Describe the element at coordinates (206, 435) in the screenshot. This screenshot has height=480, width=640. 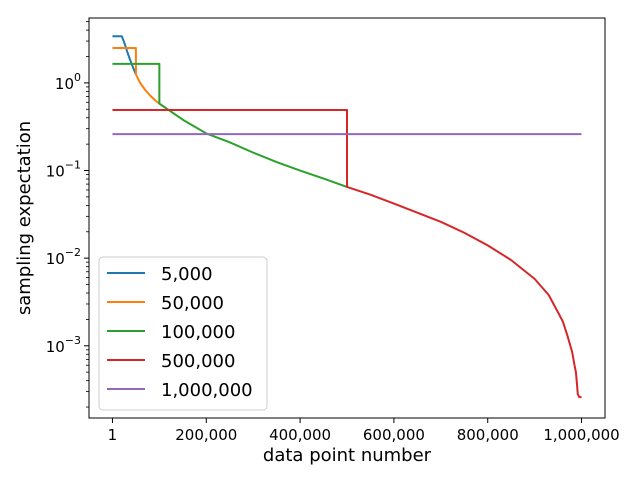
I see `x-tick-label: 200,000` at that location.